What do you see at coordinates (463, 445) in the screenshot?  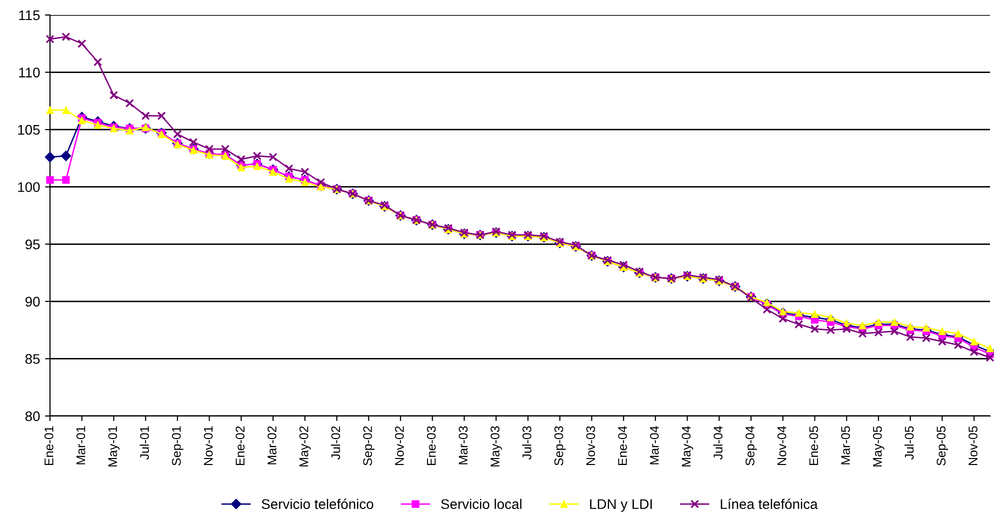 I see `x-tick-label: Mar-03` at bounding box center [463, 445].